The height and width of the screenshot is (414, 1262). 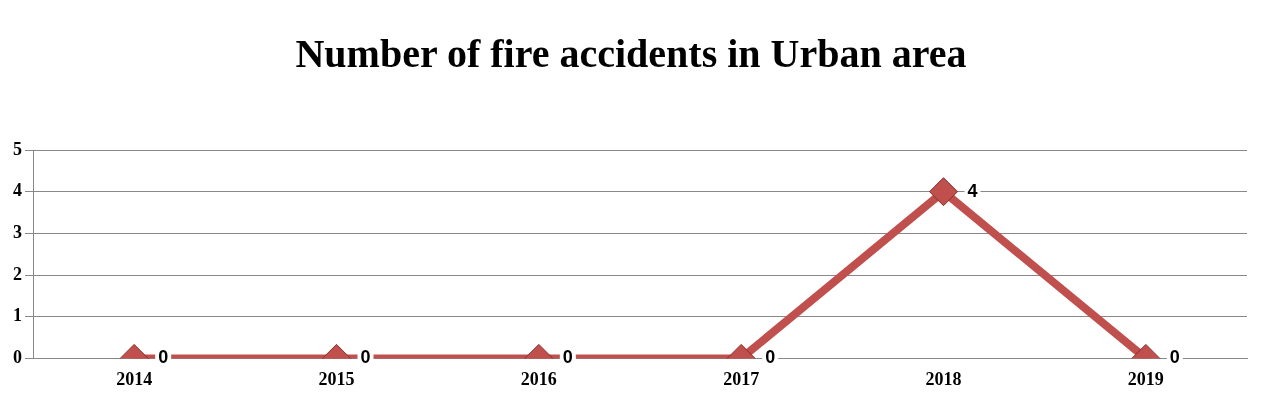 What do you see at coordinates (17, 190) in the screenshot?
I see `y-tick-label: 4` at bounding box center [17, 190].